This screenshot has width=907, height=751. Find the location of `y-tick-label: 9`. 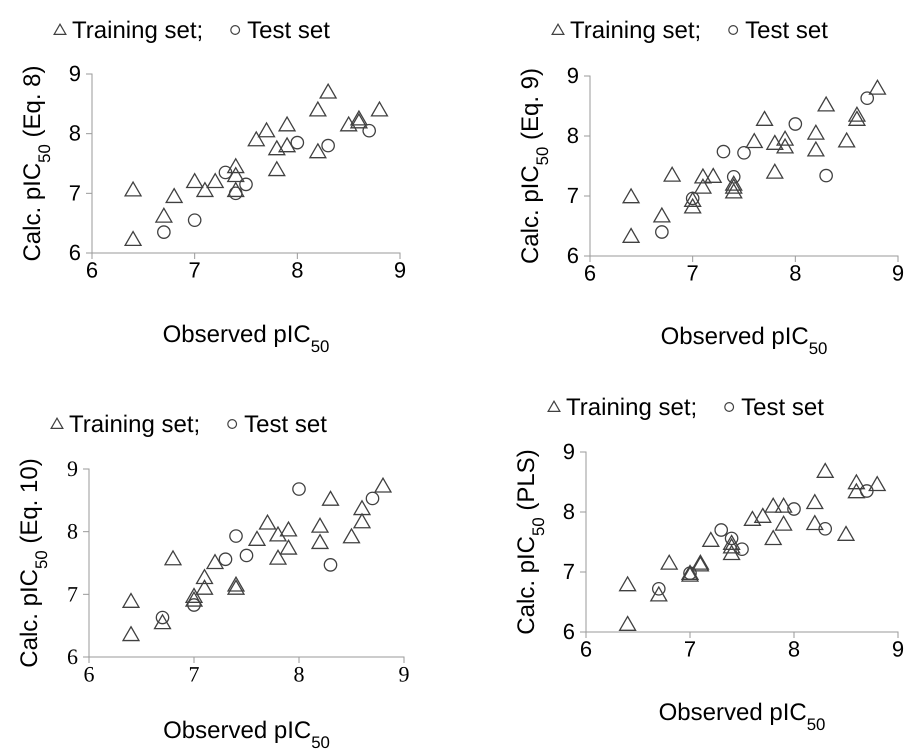

y-tick-label: 9 is located at coordinates (568, 451).